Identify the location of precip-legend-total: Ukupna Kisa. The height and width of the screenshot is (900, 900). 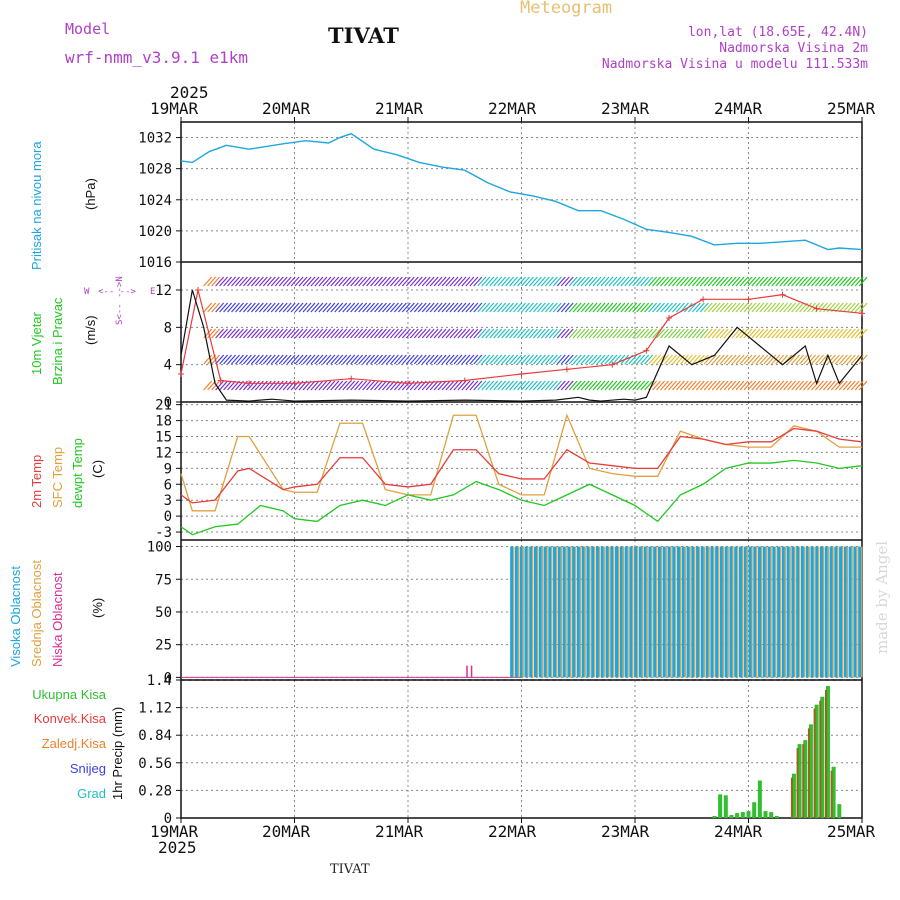
(69, 694).